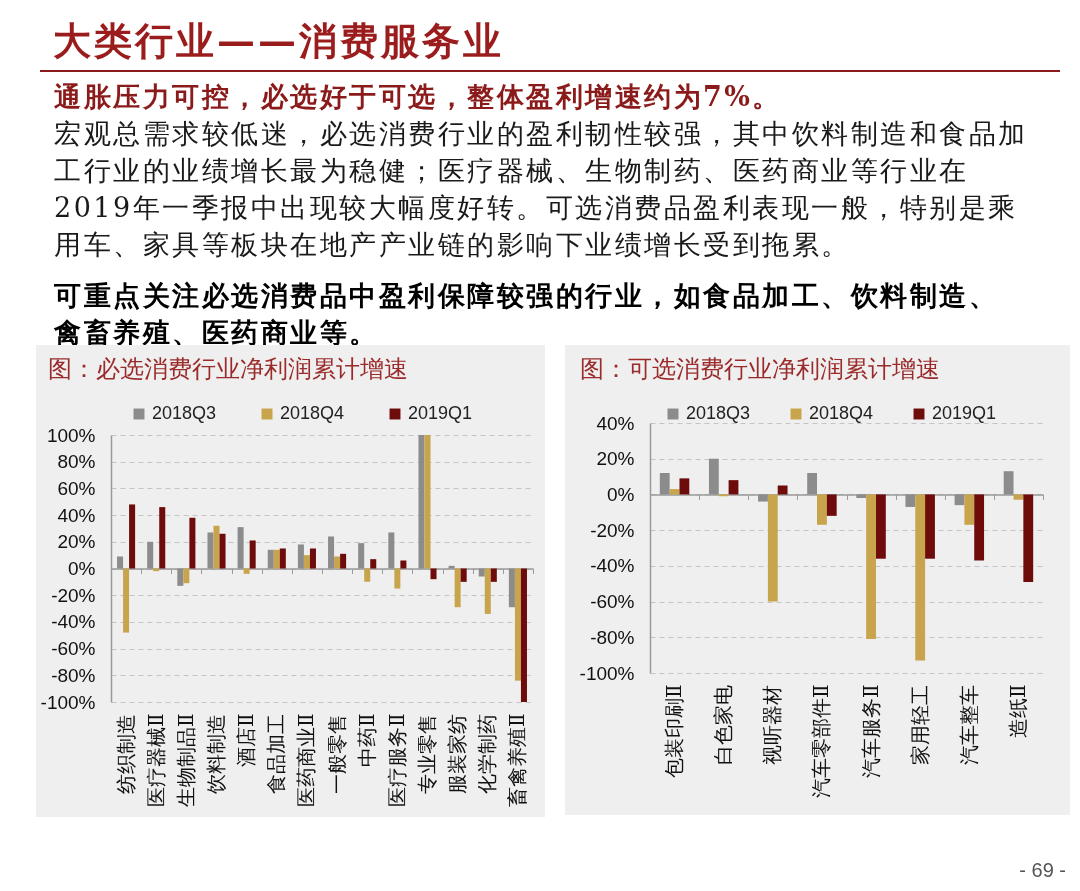  What do you see at coordinates (306, 760) in the screenshot?
I see `x-tick-label: 医药商业Ⅱ` at bounding box center [306, 760].